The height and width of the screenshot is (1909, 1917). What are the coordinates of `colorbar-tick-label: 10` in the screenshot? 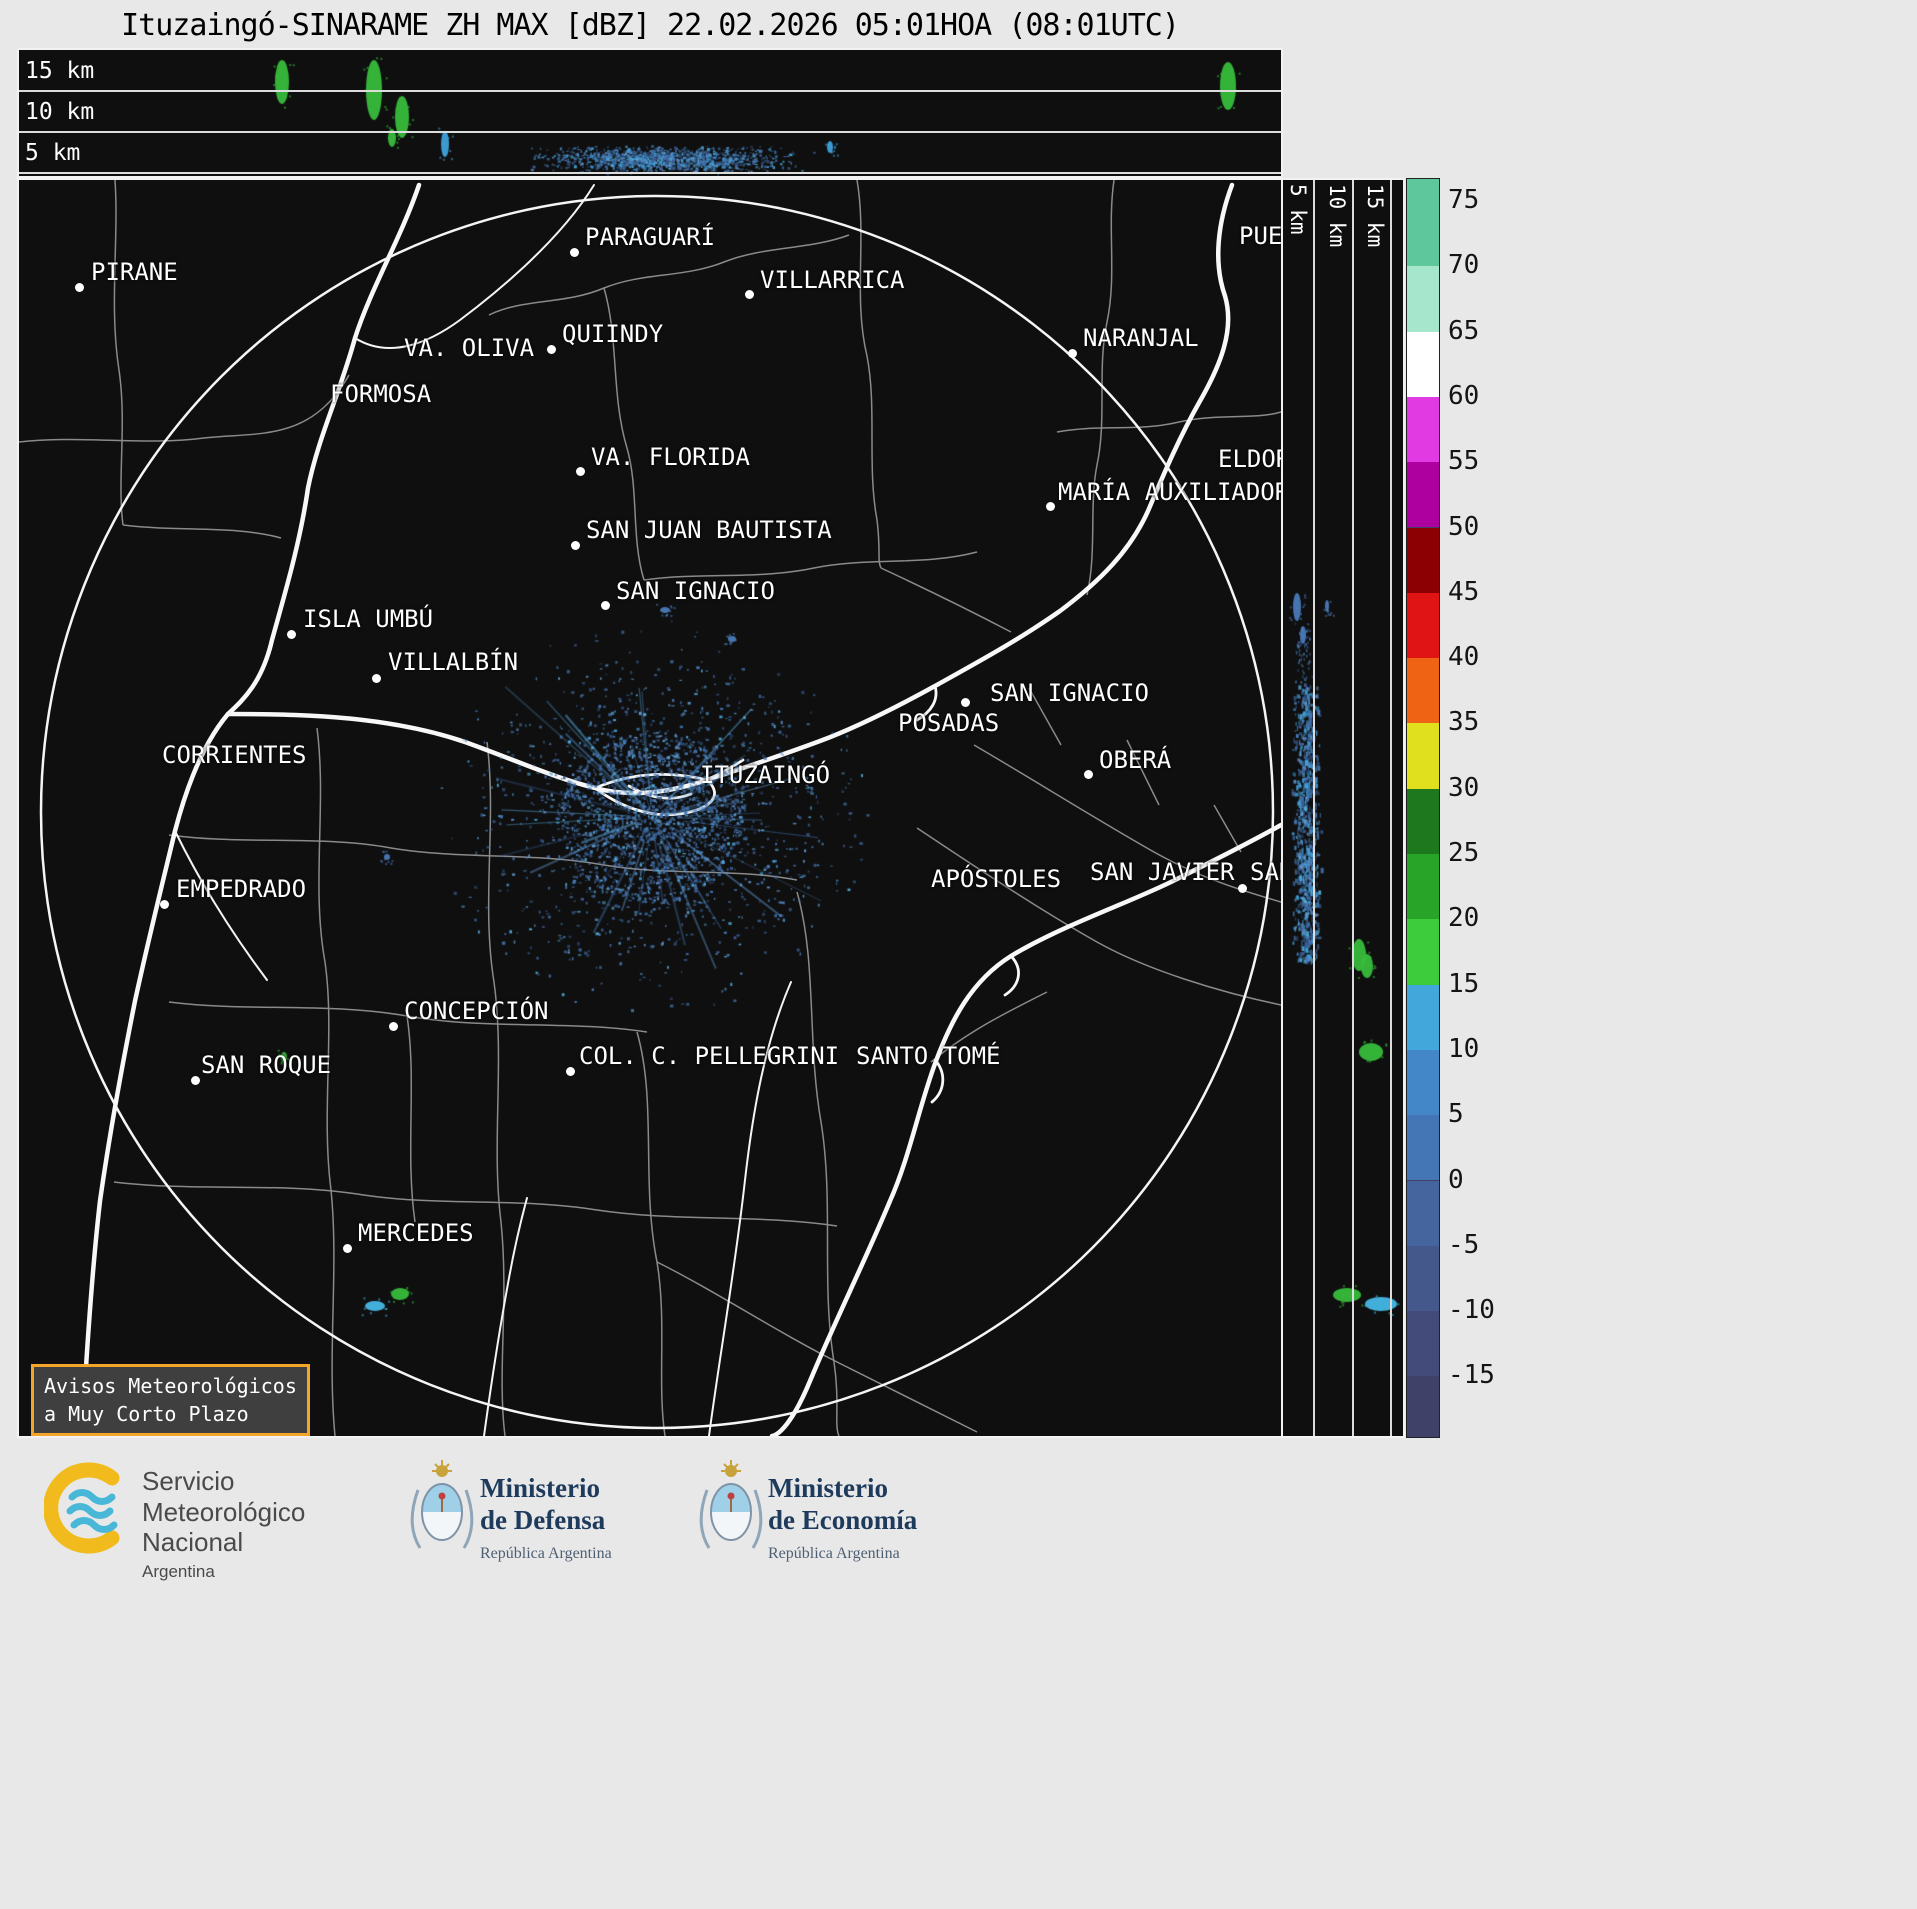 It's located at (1464, 1048).